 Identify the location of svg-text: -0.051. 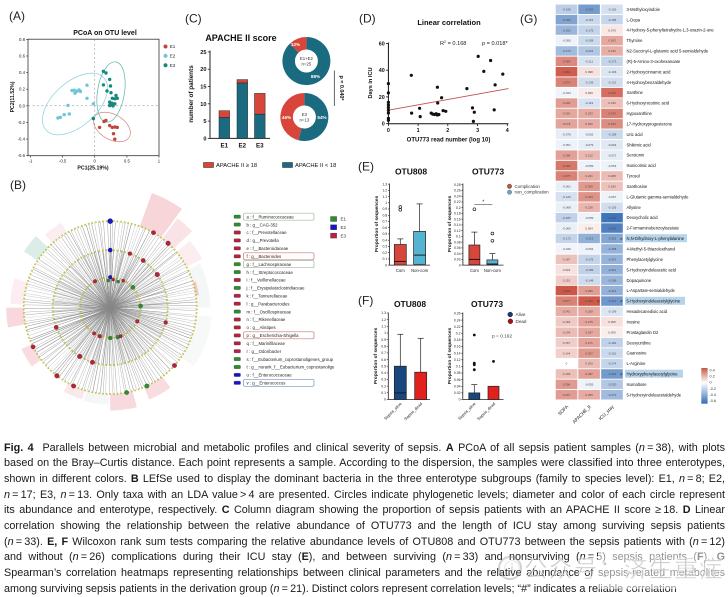
(566, 145).